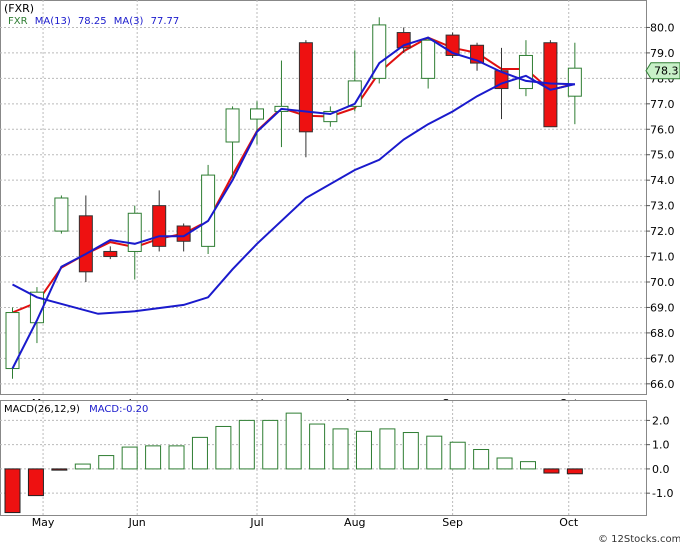 The width and height of the screenshot is (680, 546). What do you see at coordinates (662, 384) in the screenshot?
I see `price-ytick-label: 66.0` at bounding box center [662, 384].